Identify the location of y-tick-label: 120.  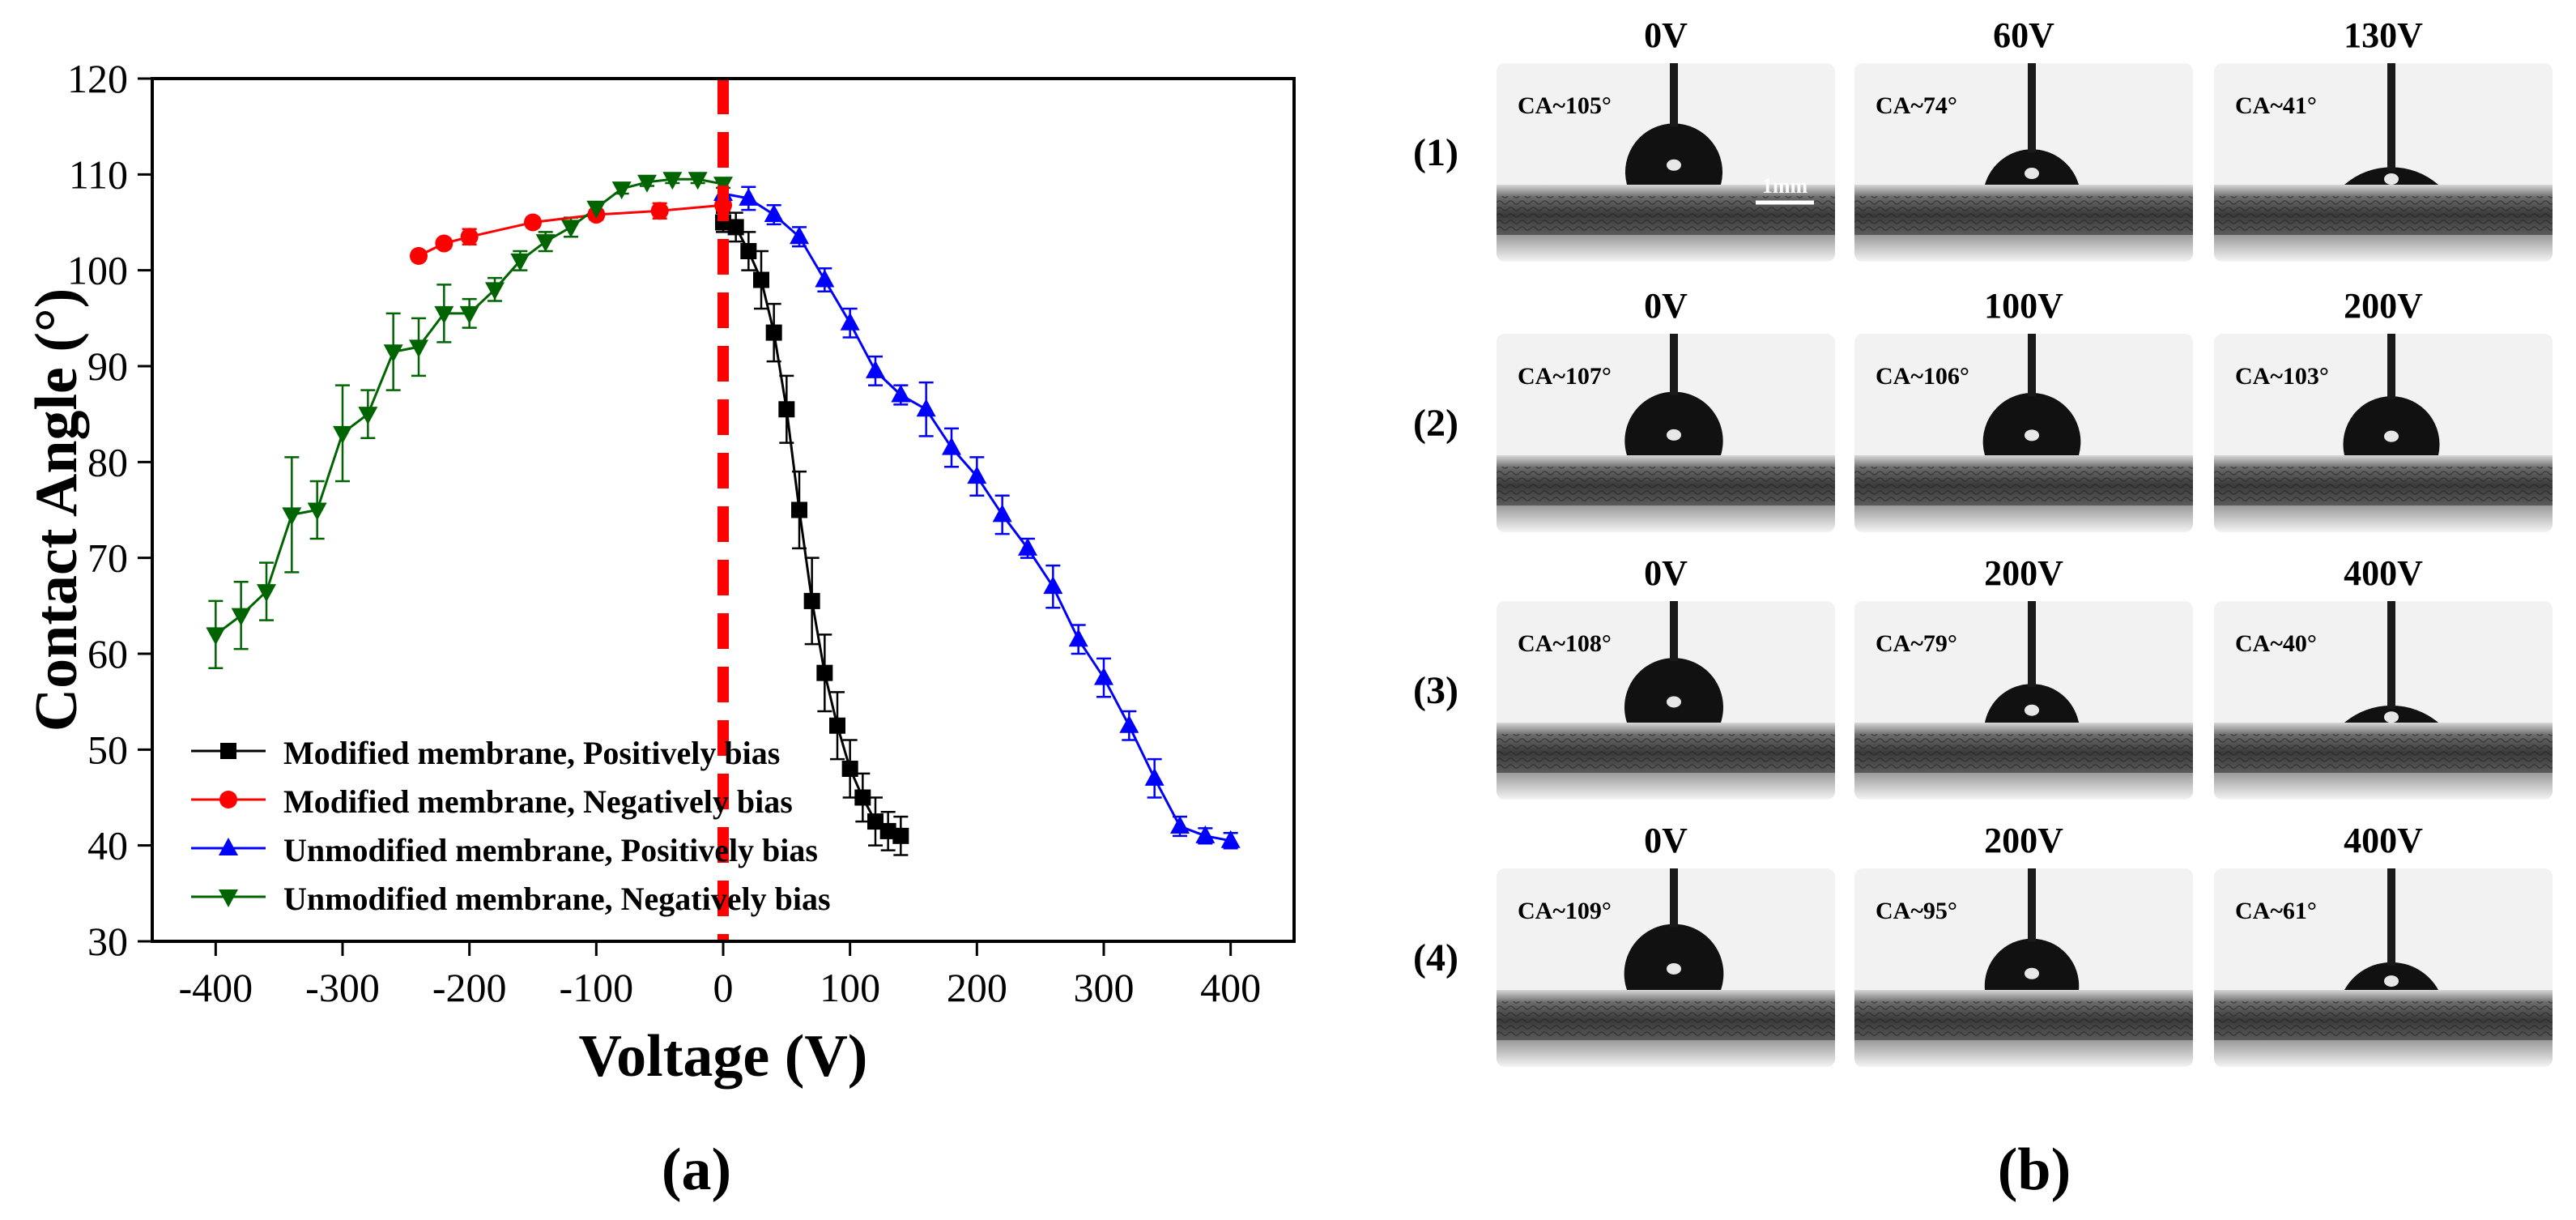
(97, 78).